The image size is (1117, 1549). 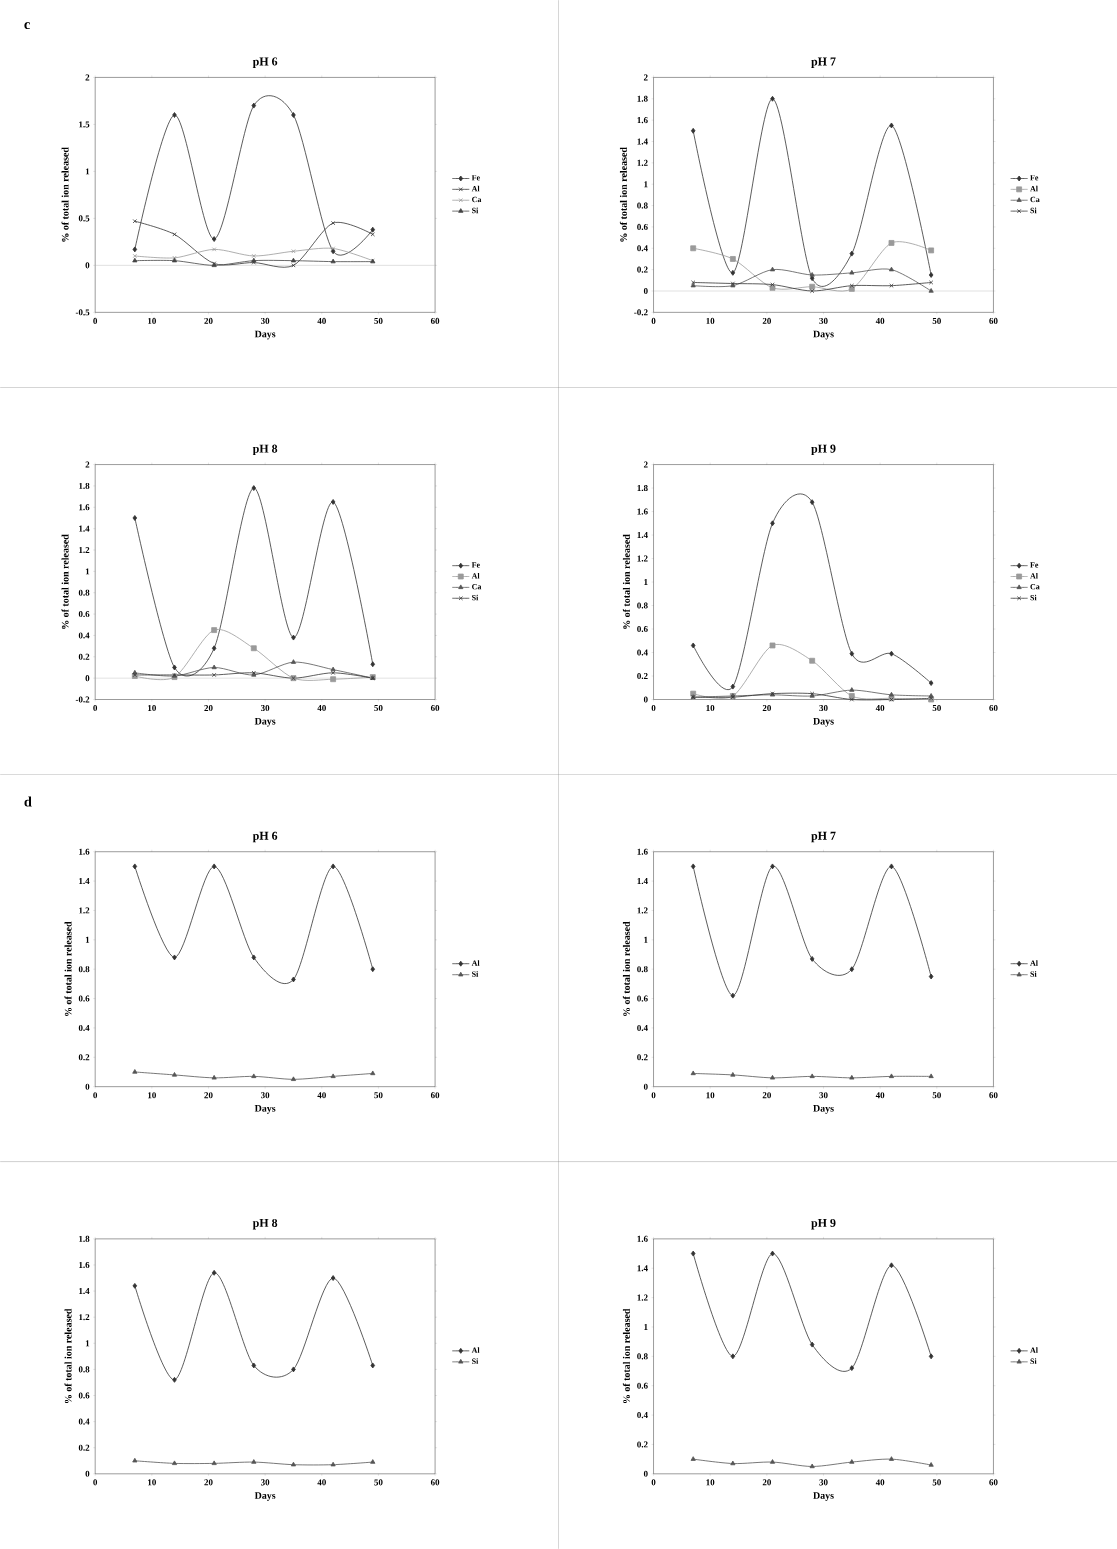 What do you see at coordinates (641, 312) in the screenshot?
I see `y-tick-label: -0.2` at bounding box center [641, 312].